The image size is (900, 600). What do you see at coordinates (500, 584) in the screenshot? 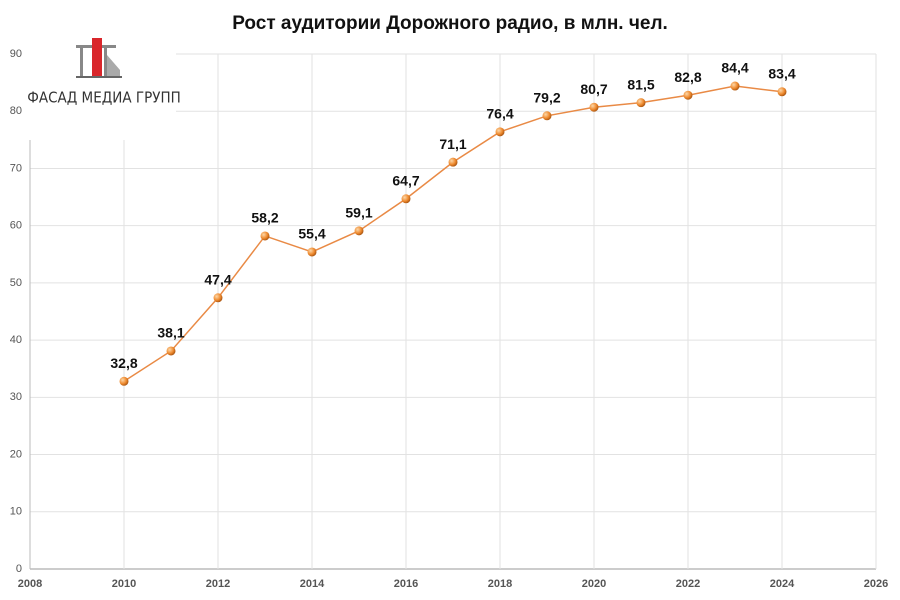
I see `x-tick-label: 2018` at bounding box center [500, 584].